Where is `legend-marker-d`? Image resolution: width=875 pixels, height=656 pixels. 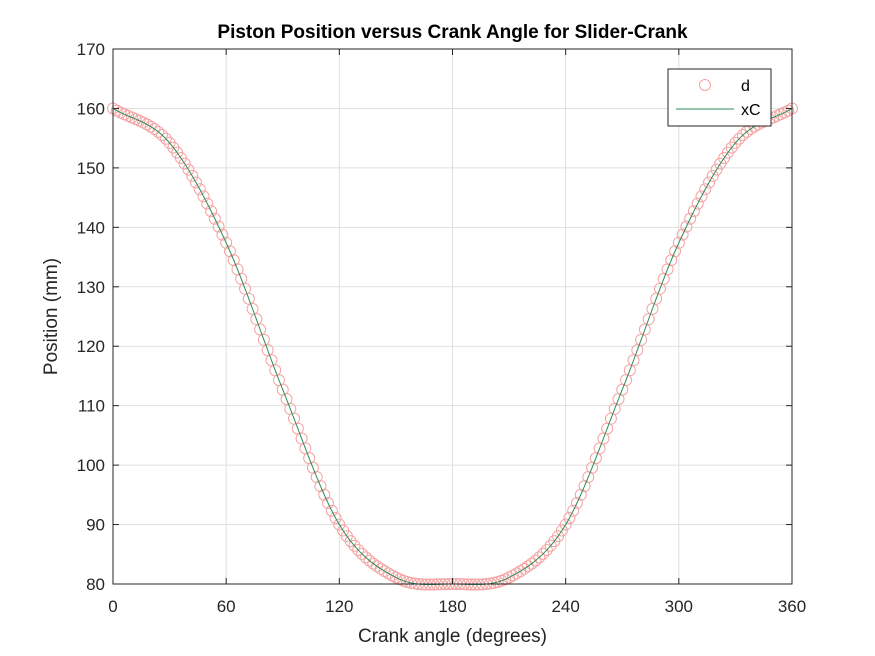 legend-marker-d is located at coordinates (705, 85).